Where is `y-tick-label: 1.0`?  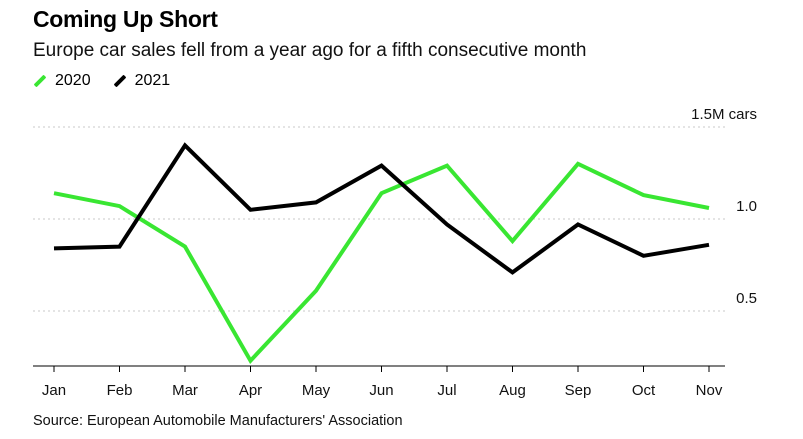 y-tick-label: 1.0 is located at coordinates (746, 206).